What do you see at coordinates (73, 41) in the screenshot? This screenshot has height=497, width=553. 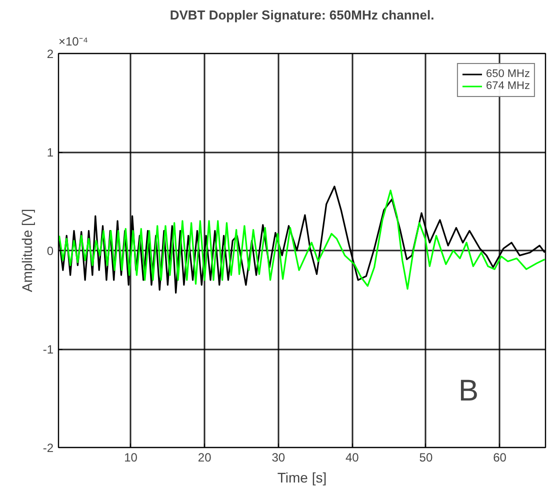 I see `text: ×10⁻⁴` at bounding box center [73, 41].